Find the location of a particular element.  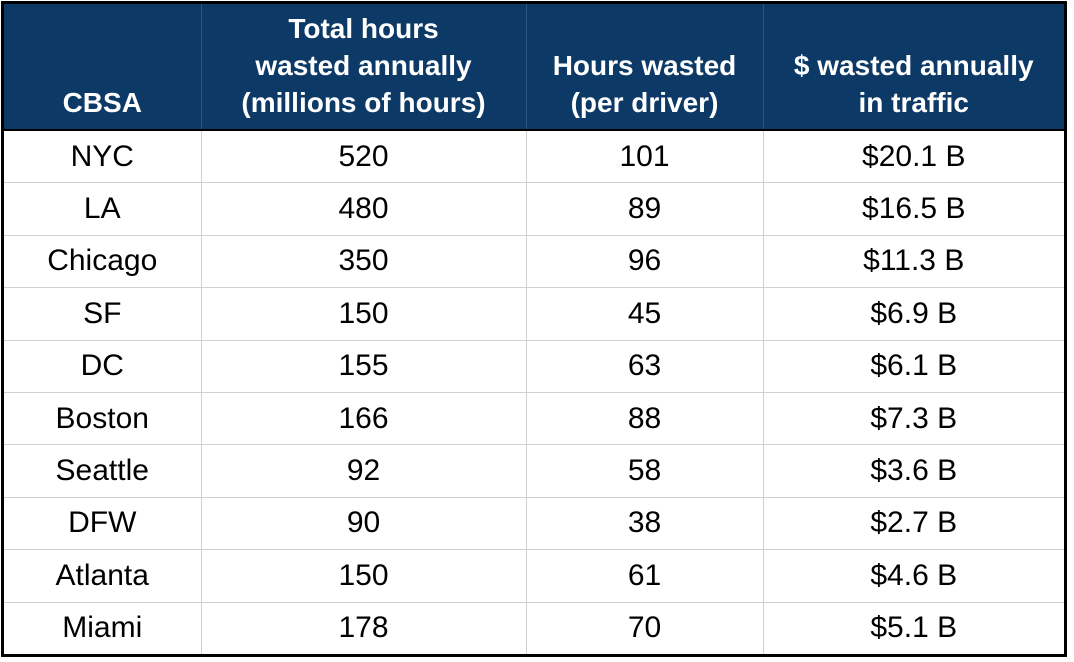

table-cell: 101 is located at coordinates (645, 157).